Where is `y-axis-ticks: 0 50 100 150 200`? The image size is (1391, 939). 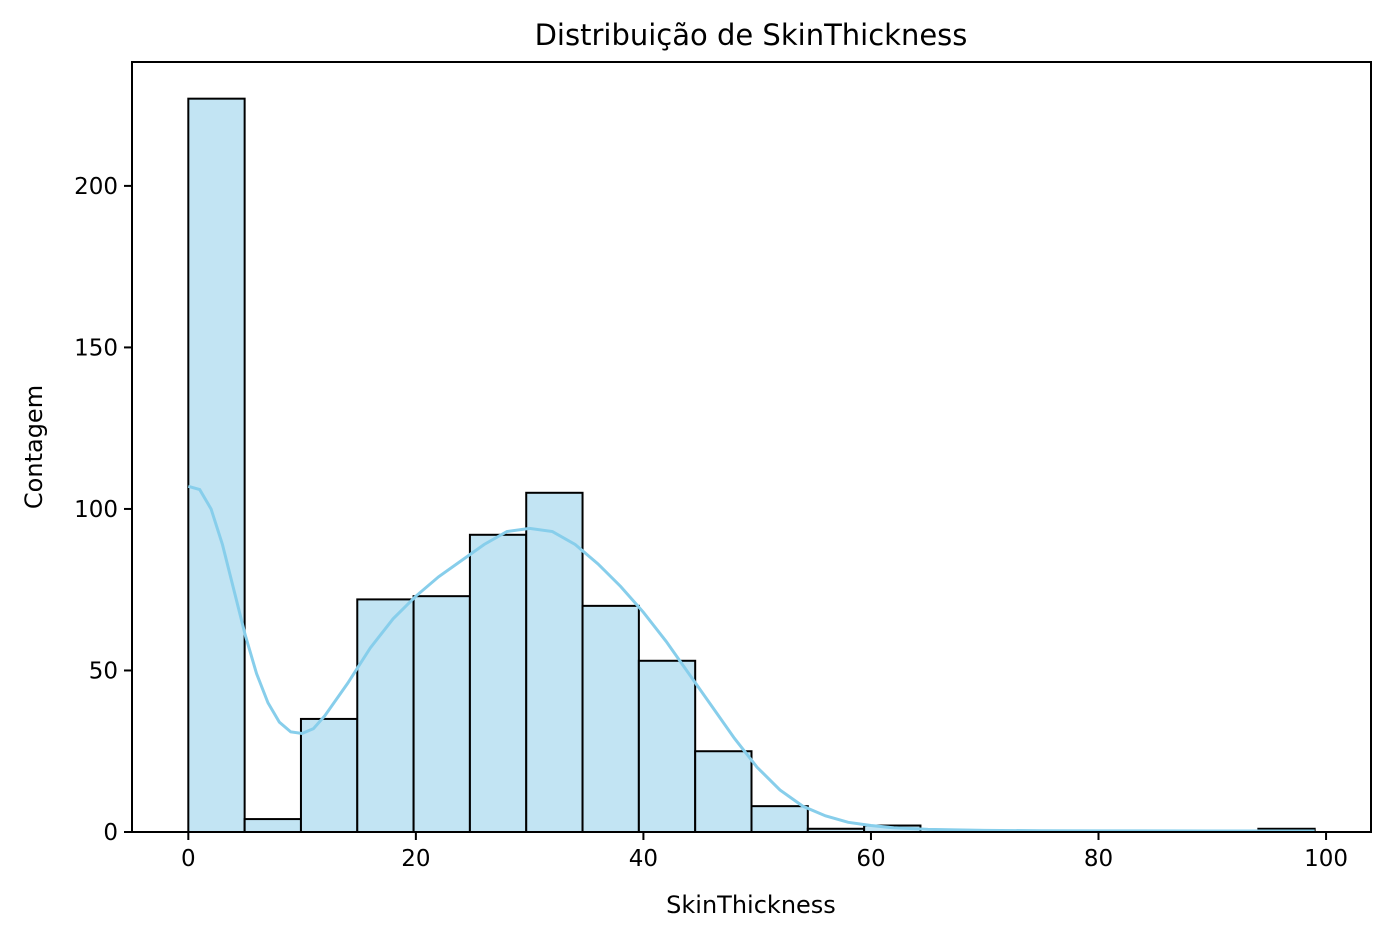
y-axis-ticks: 0 50 100 150 200 is located at coordinates (103, 510).